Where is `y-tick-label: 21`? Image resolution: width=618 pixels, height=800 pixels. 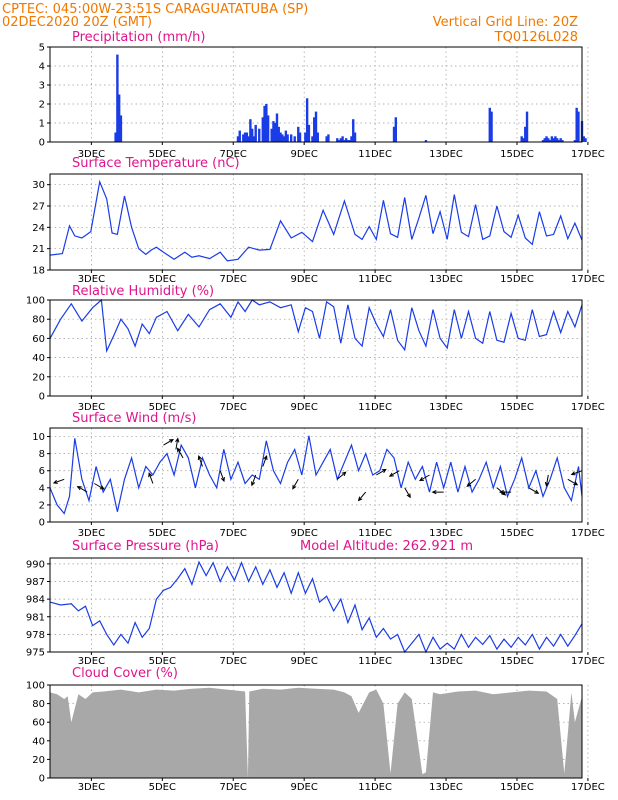 y-tick-label: 21 is located at coordinates (38, 249).